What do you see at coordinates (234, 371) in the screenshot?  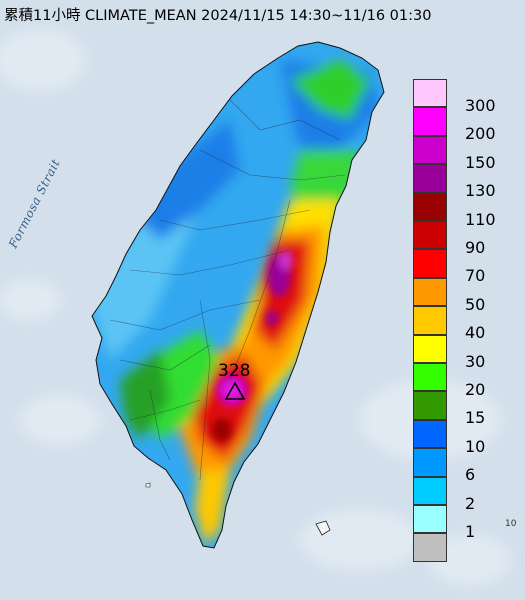 I see `peak-value: 328` at bounding box center [234, 371].